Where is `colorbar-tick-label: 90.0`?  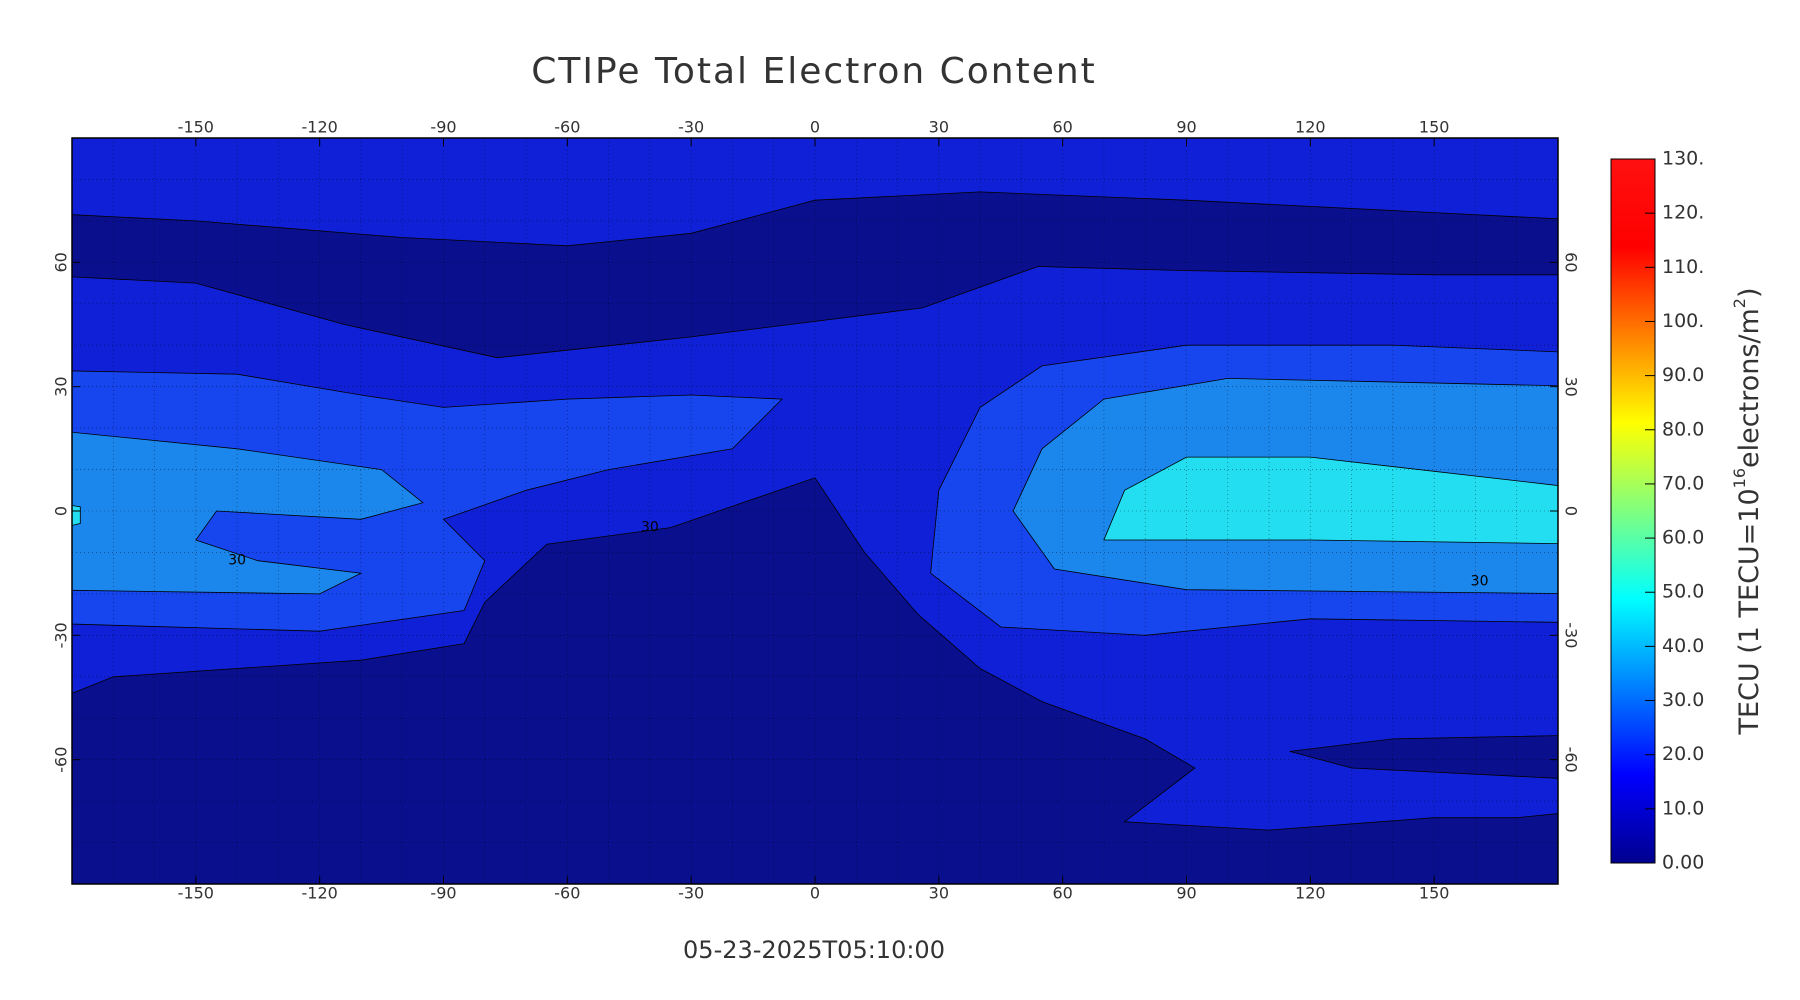 colorbar-tick-label: 90.0 is located at coordinates (1683, 375).